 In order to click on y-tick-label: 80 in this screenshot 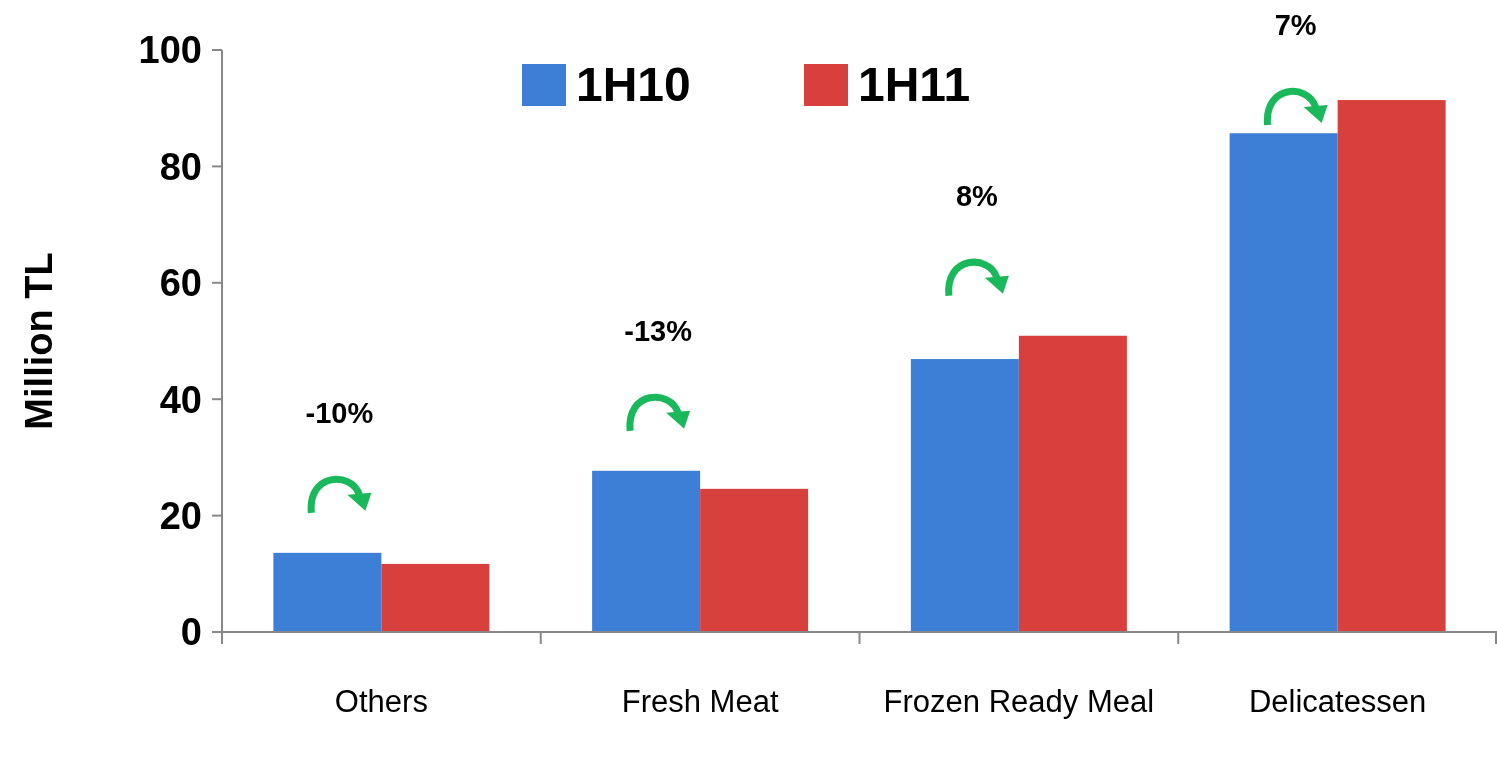, I will do `click(180, 166)`.